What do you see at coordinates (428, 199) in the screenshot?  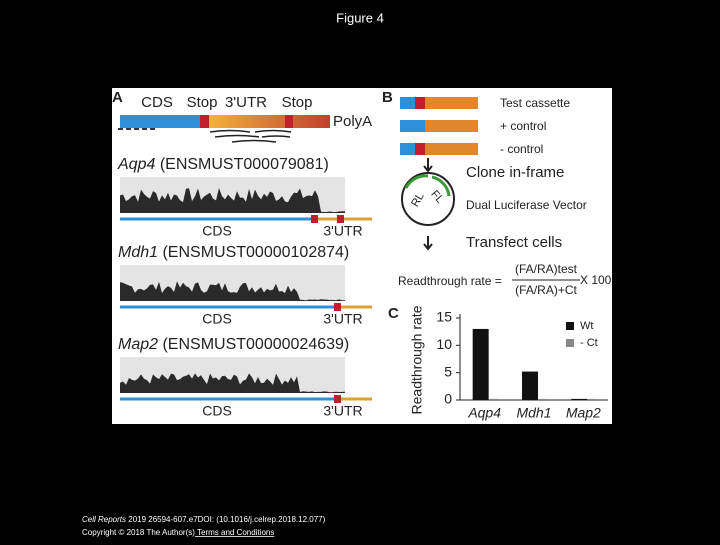 I see `vector-circle` at bounding box center [428, 199].